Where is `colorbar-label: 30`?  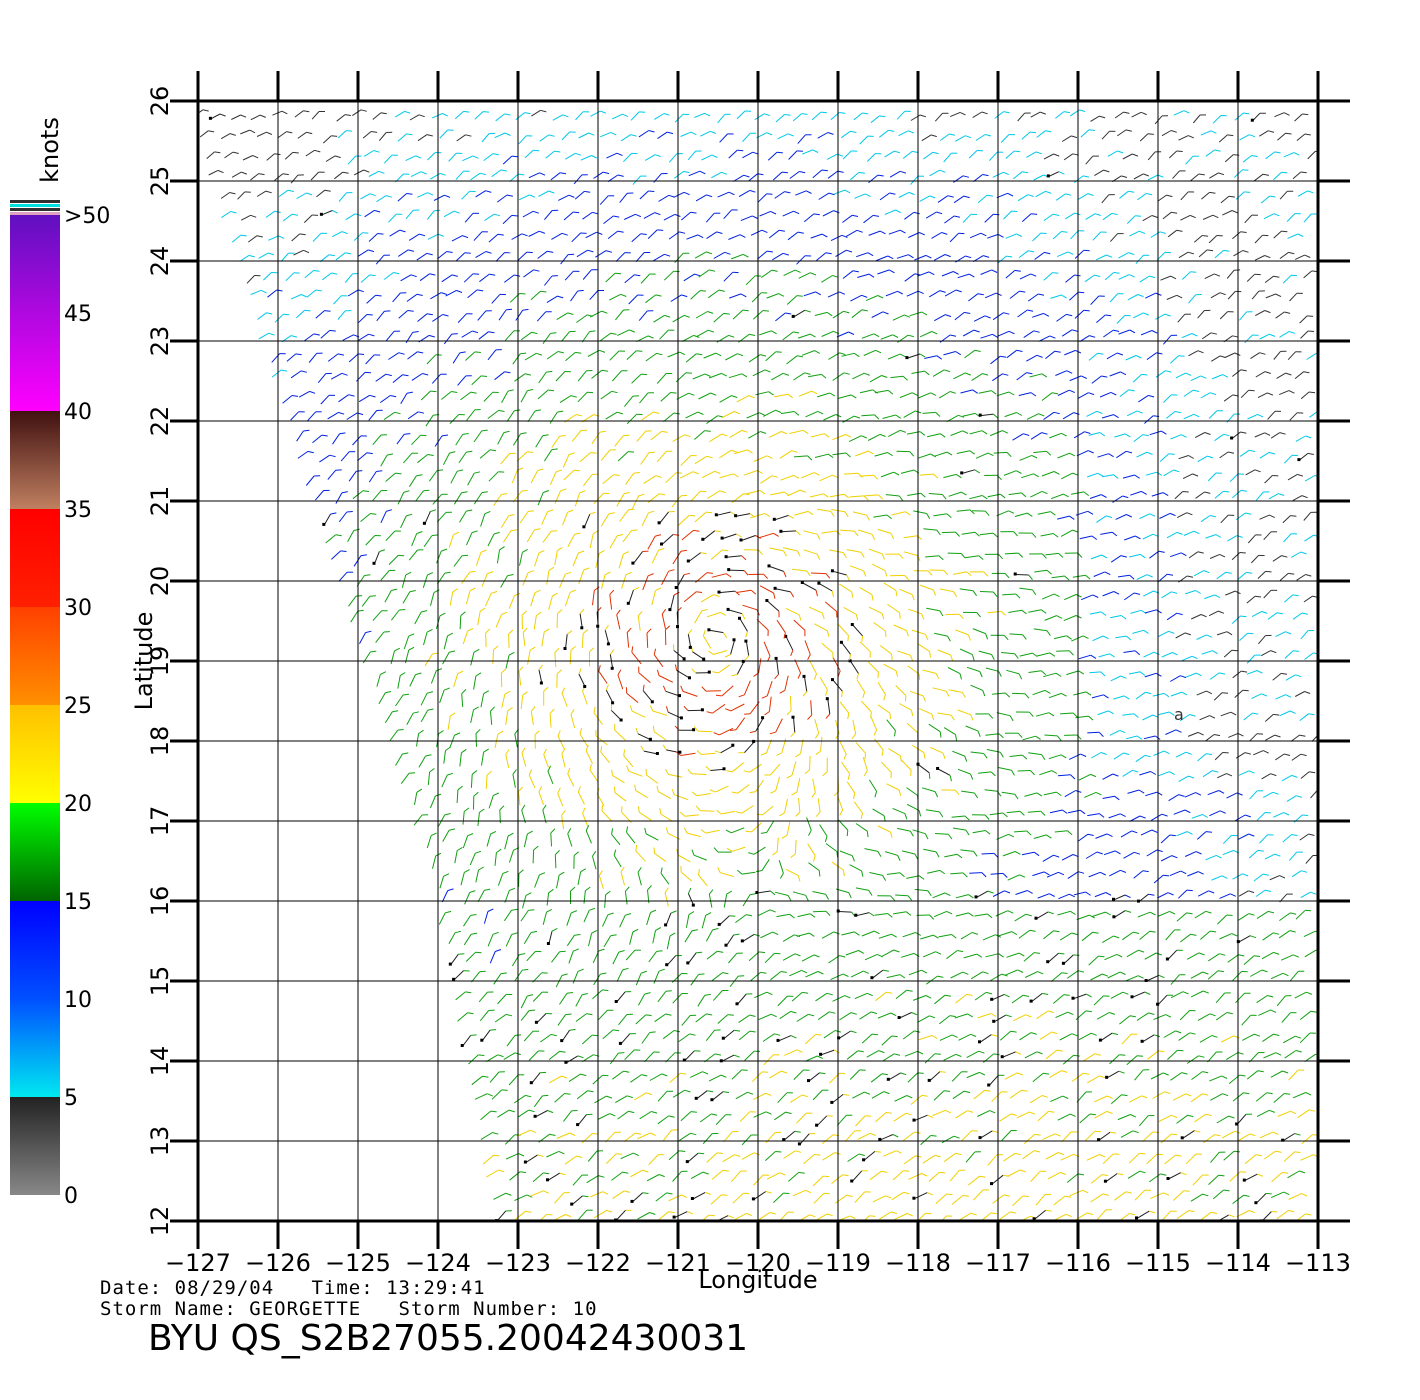 colorbar-label: 30 is located at coordinates (78, 608).